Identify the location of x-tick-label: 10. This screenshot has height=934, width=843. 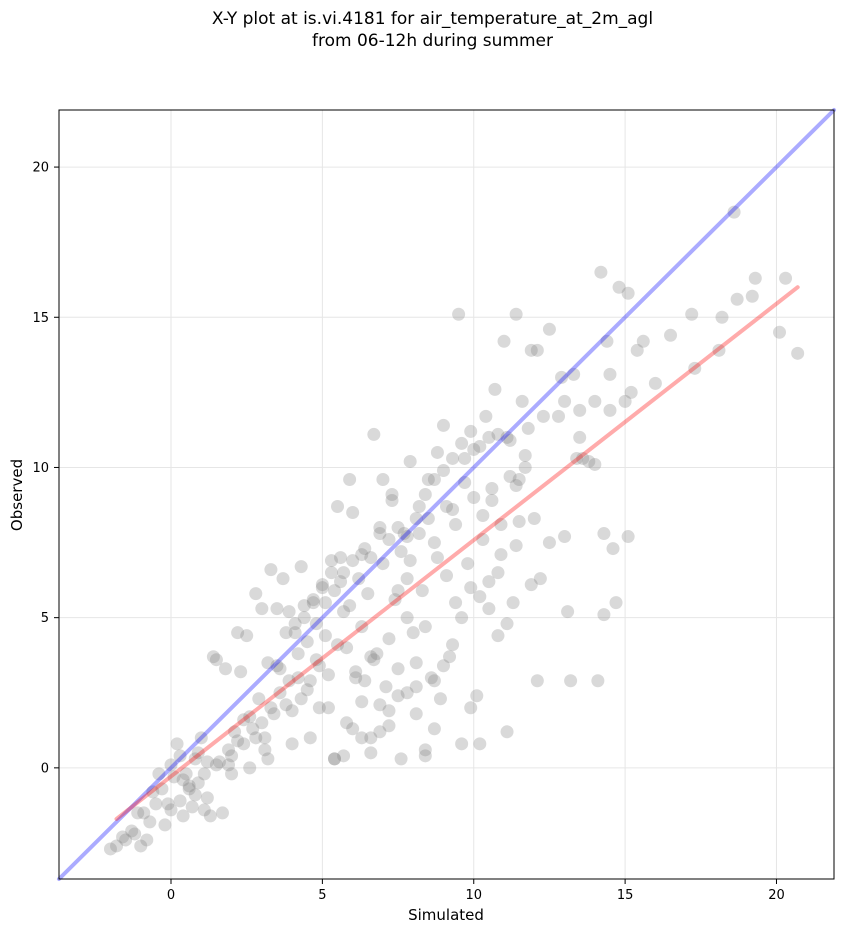
(473, 895).